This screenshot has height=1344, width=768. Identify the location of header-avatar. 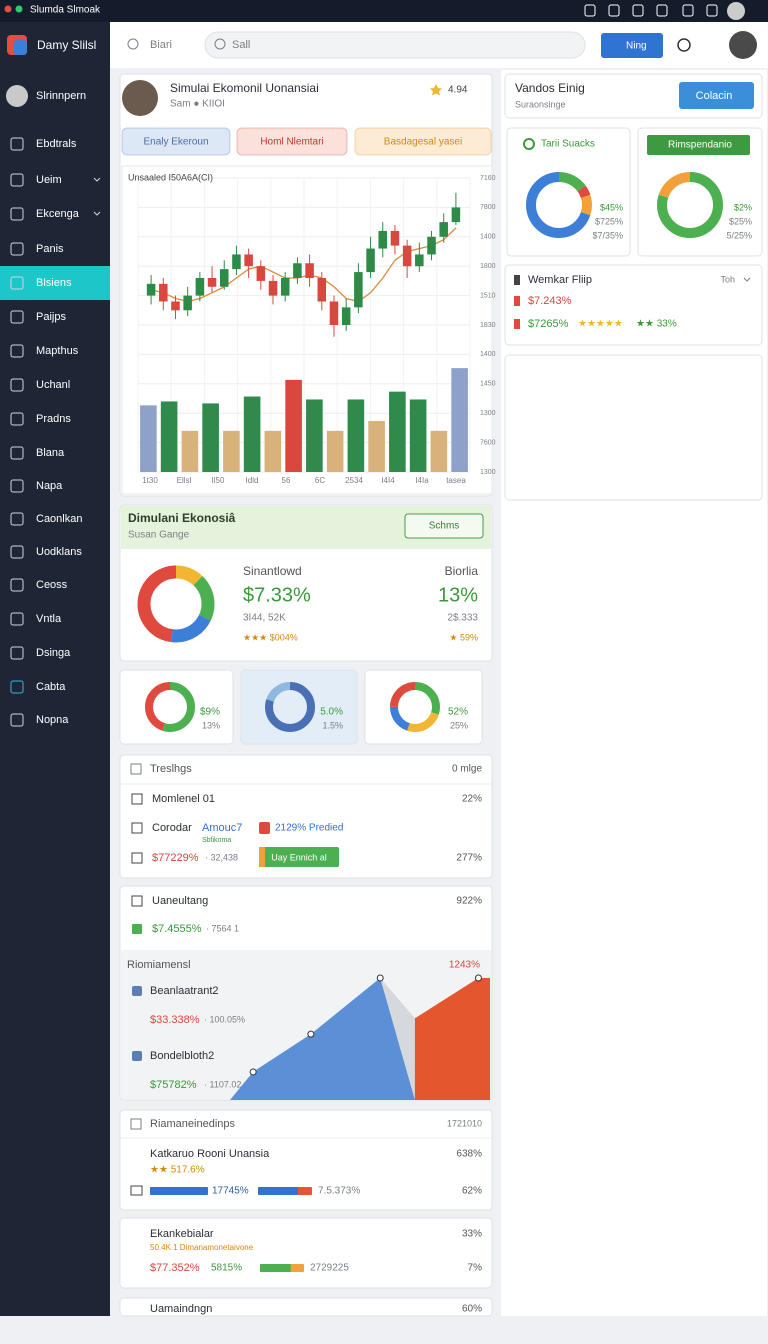
(743, 45).